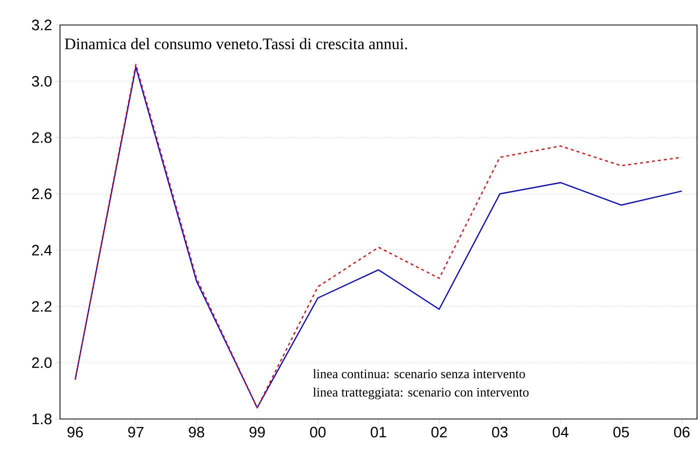 The width and height of the screenshot is (698, 453). What do you see at coordinates (257, 432) in the screenshot?
I see `x-tick-label: 99` at bounding box center [257, 432].